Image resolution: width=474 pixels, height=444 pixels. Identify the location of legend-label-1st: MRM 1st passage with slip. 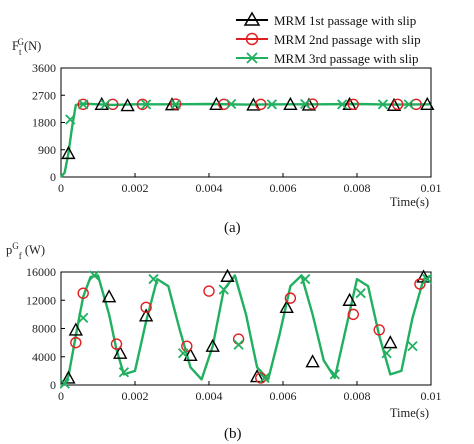
(345, 20).